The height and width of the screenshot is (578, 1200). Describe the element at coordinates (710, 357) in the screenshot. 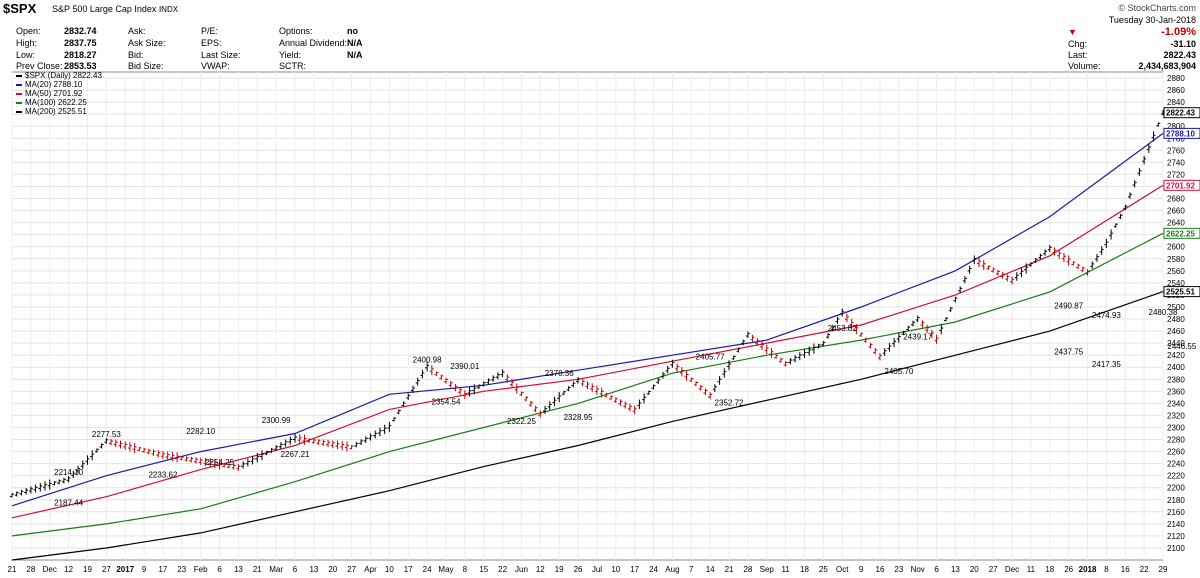

I see `price-annotation: 2405.77` at that location.